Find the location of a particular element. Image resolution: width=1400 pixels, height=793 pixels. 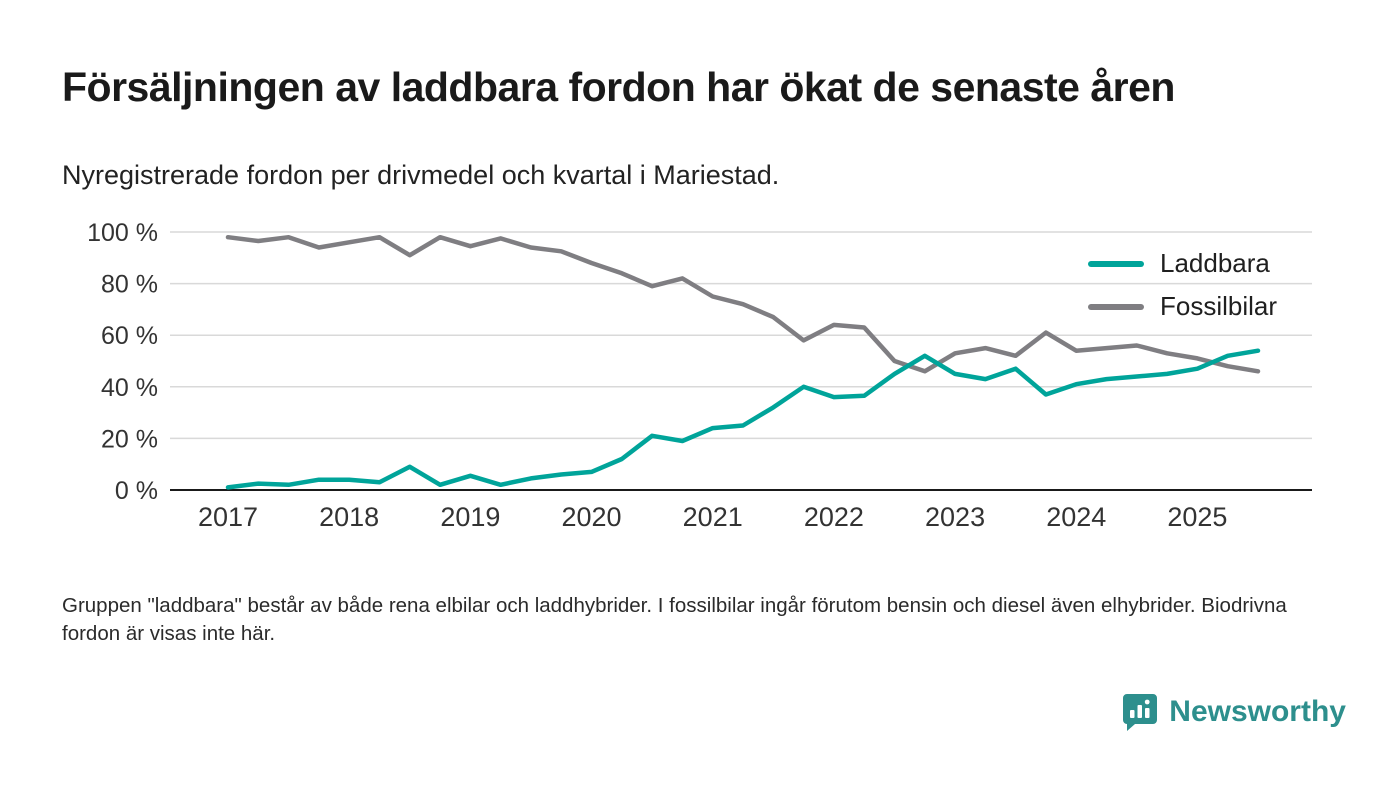

x-tick-label: 2019 is located at coordinates (470, 517).